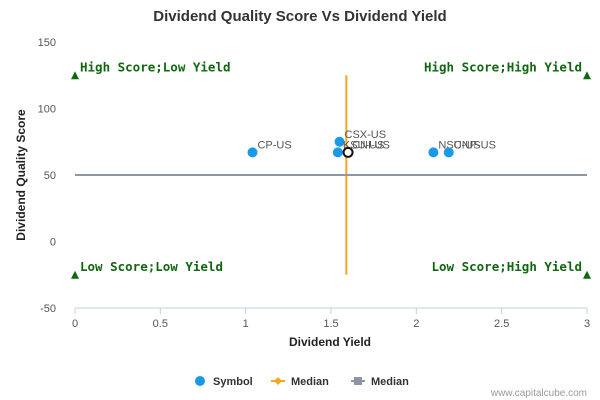 Image resolution: width=600 pixels, height=400 pixels. I want to click on point-label: CP-US, so click(274, 145).